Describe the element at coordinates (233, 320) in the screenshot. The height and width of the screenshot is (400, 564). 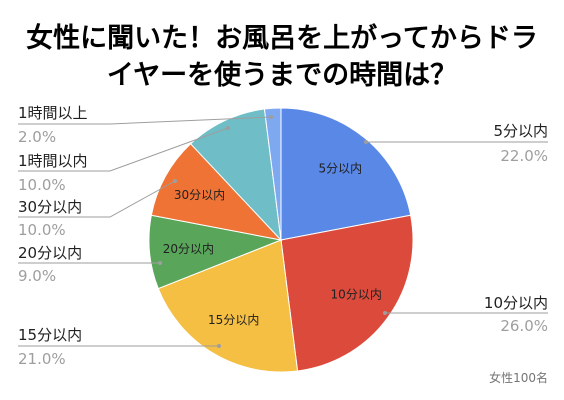
I see `slice-inside-label: 15分以内` at that location.